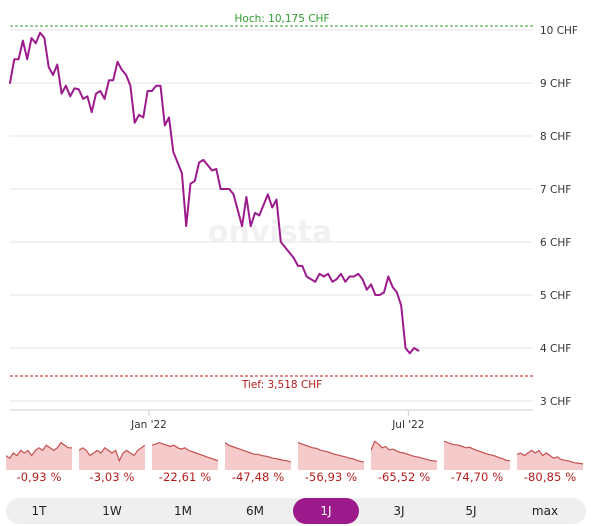 The height and width of the screenshot is (526, 592). What do you see at coordinates (112, 511) in the screenshot?
I see `range-button-1w: 1W` at bounding box center [112, 511].